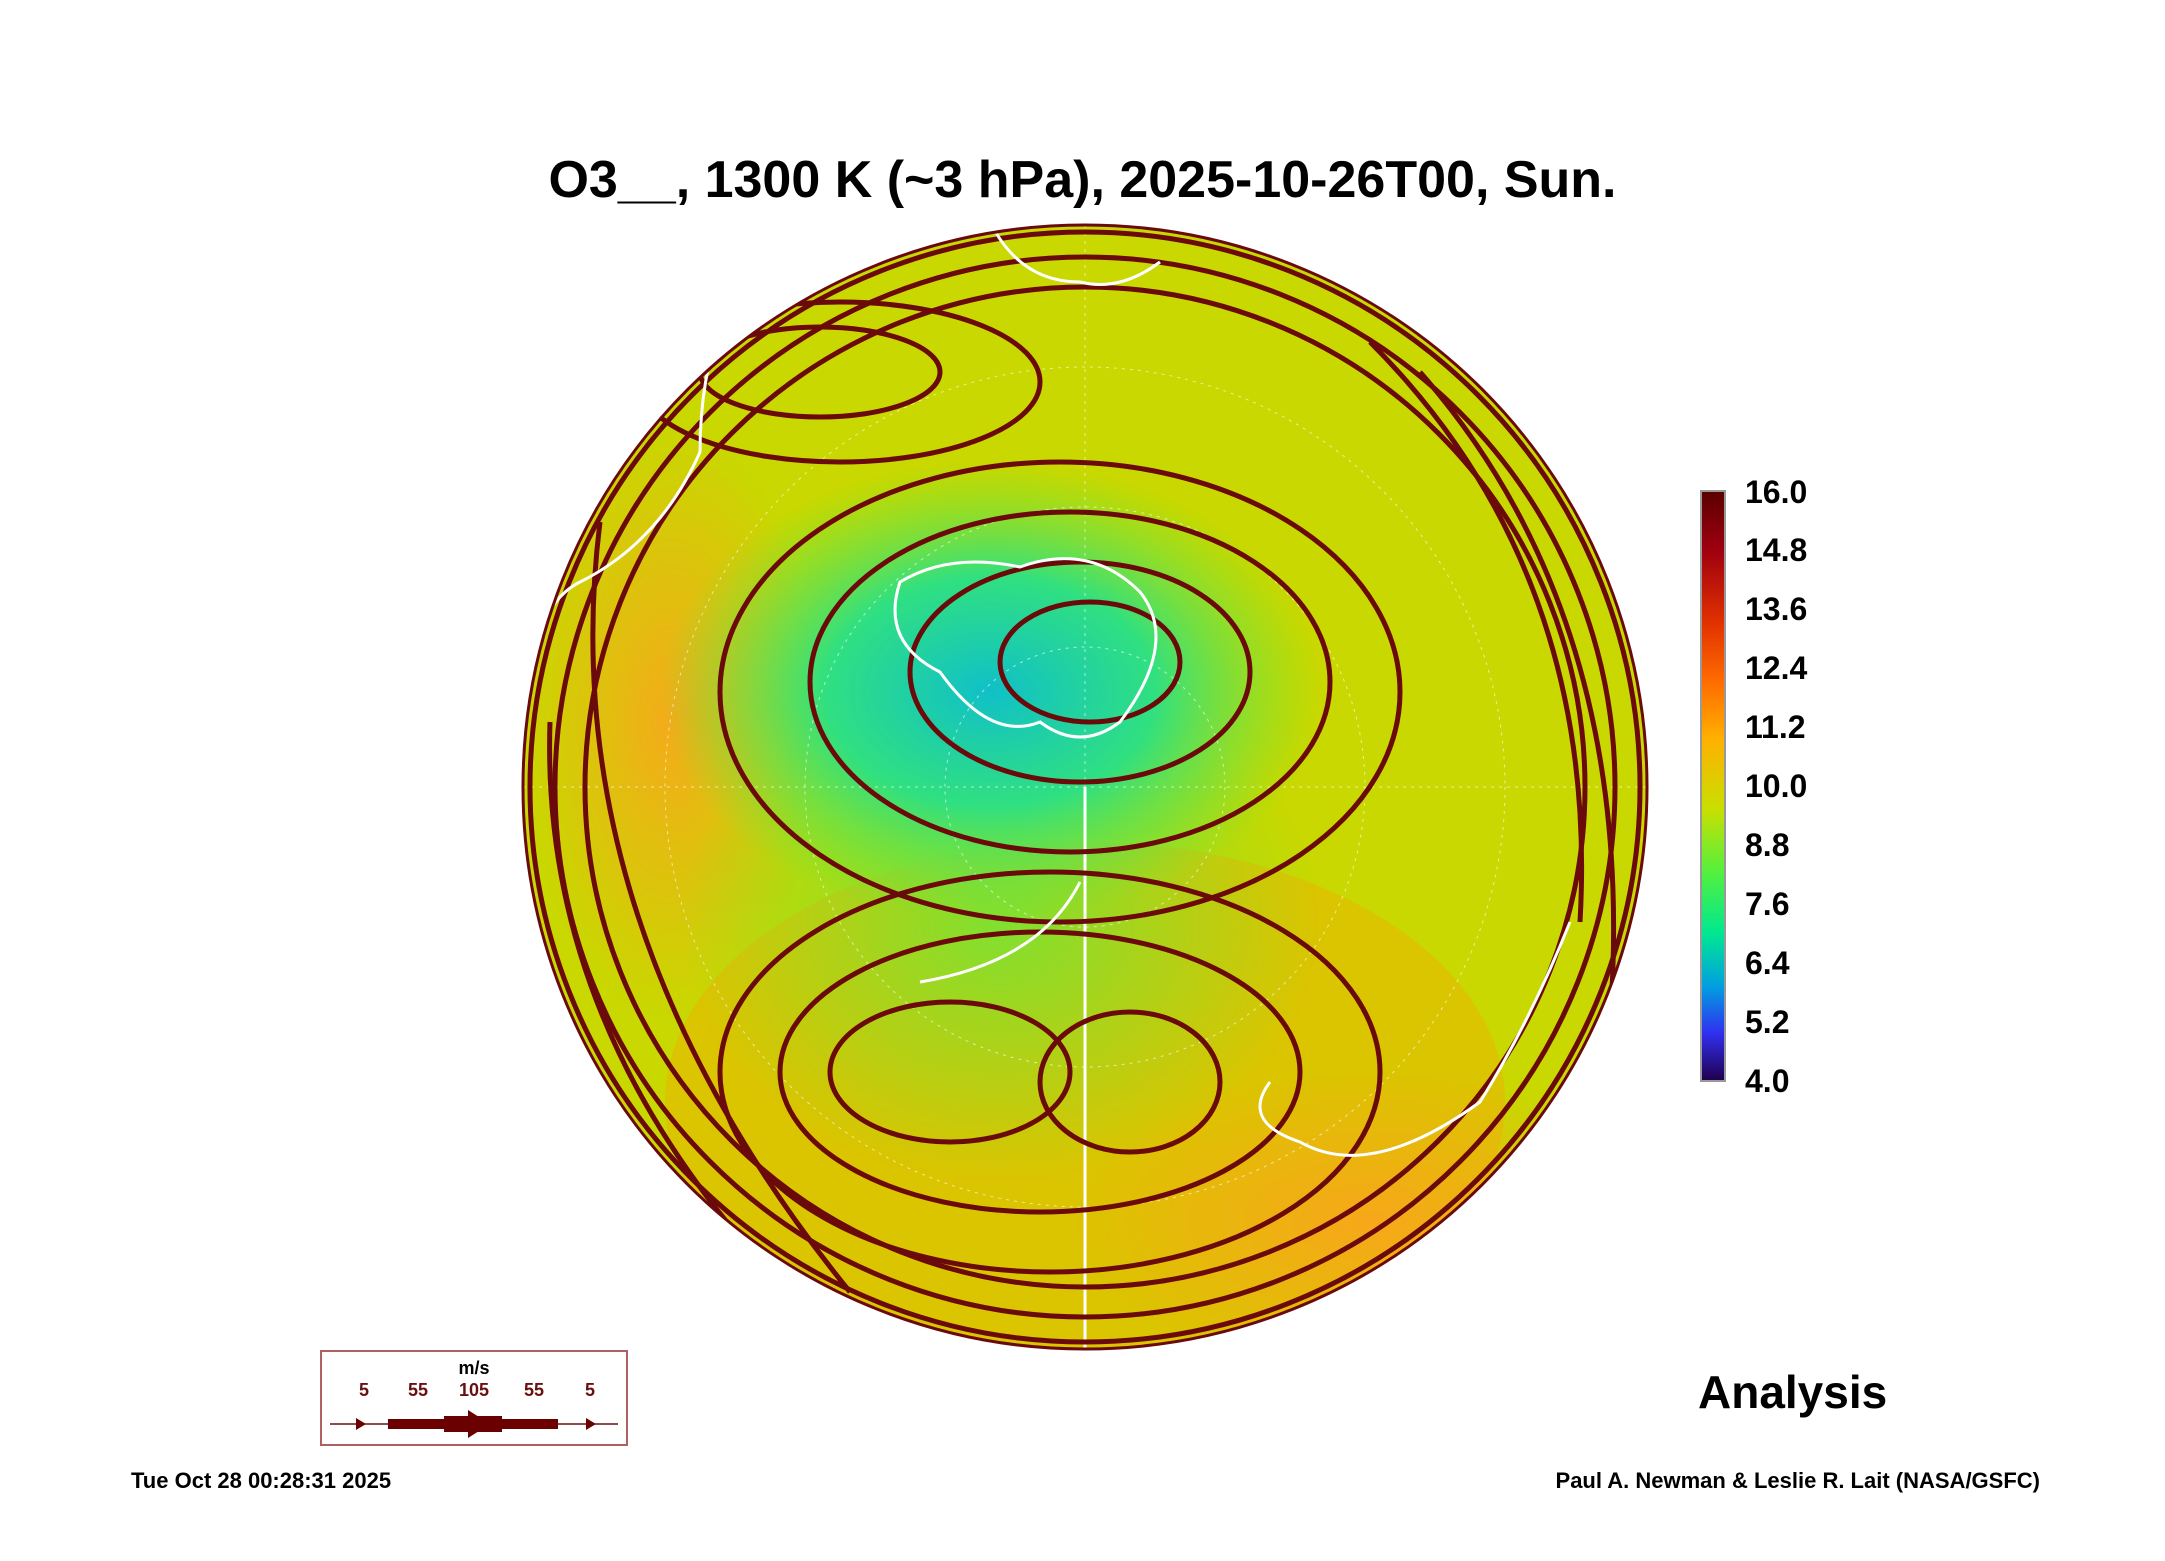  What do you see at coordinates (474, 1424) in the screenshot?
I see `legend-arrows` at bounding box center [474, 1424].